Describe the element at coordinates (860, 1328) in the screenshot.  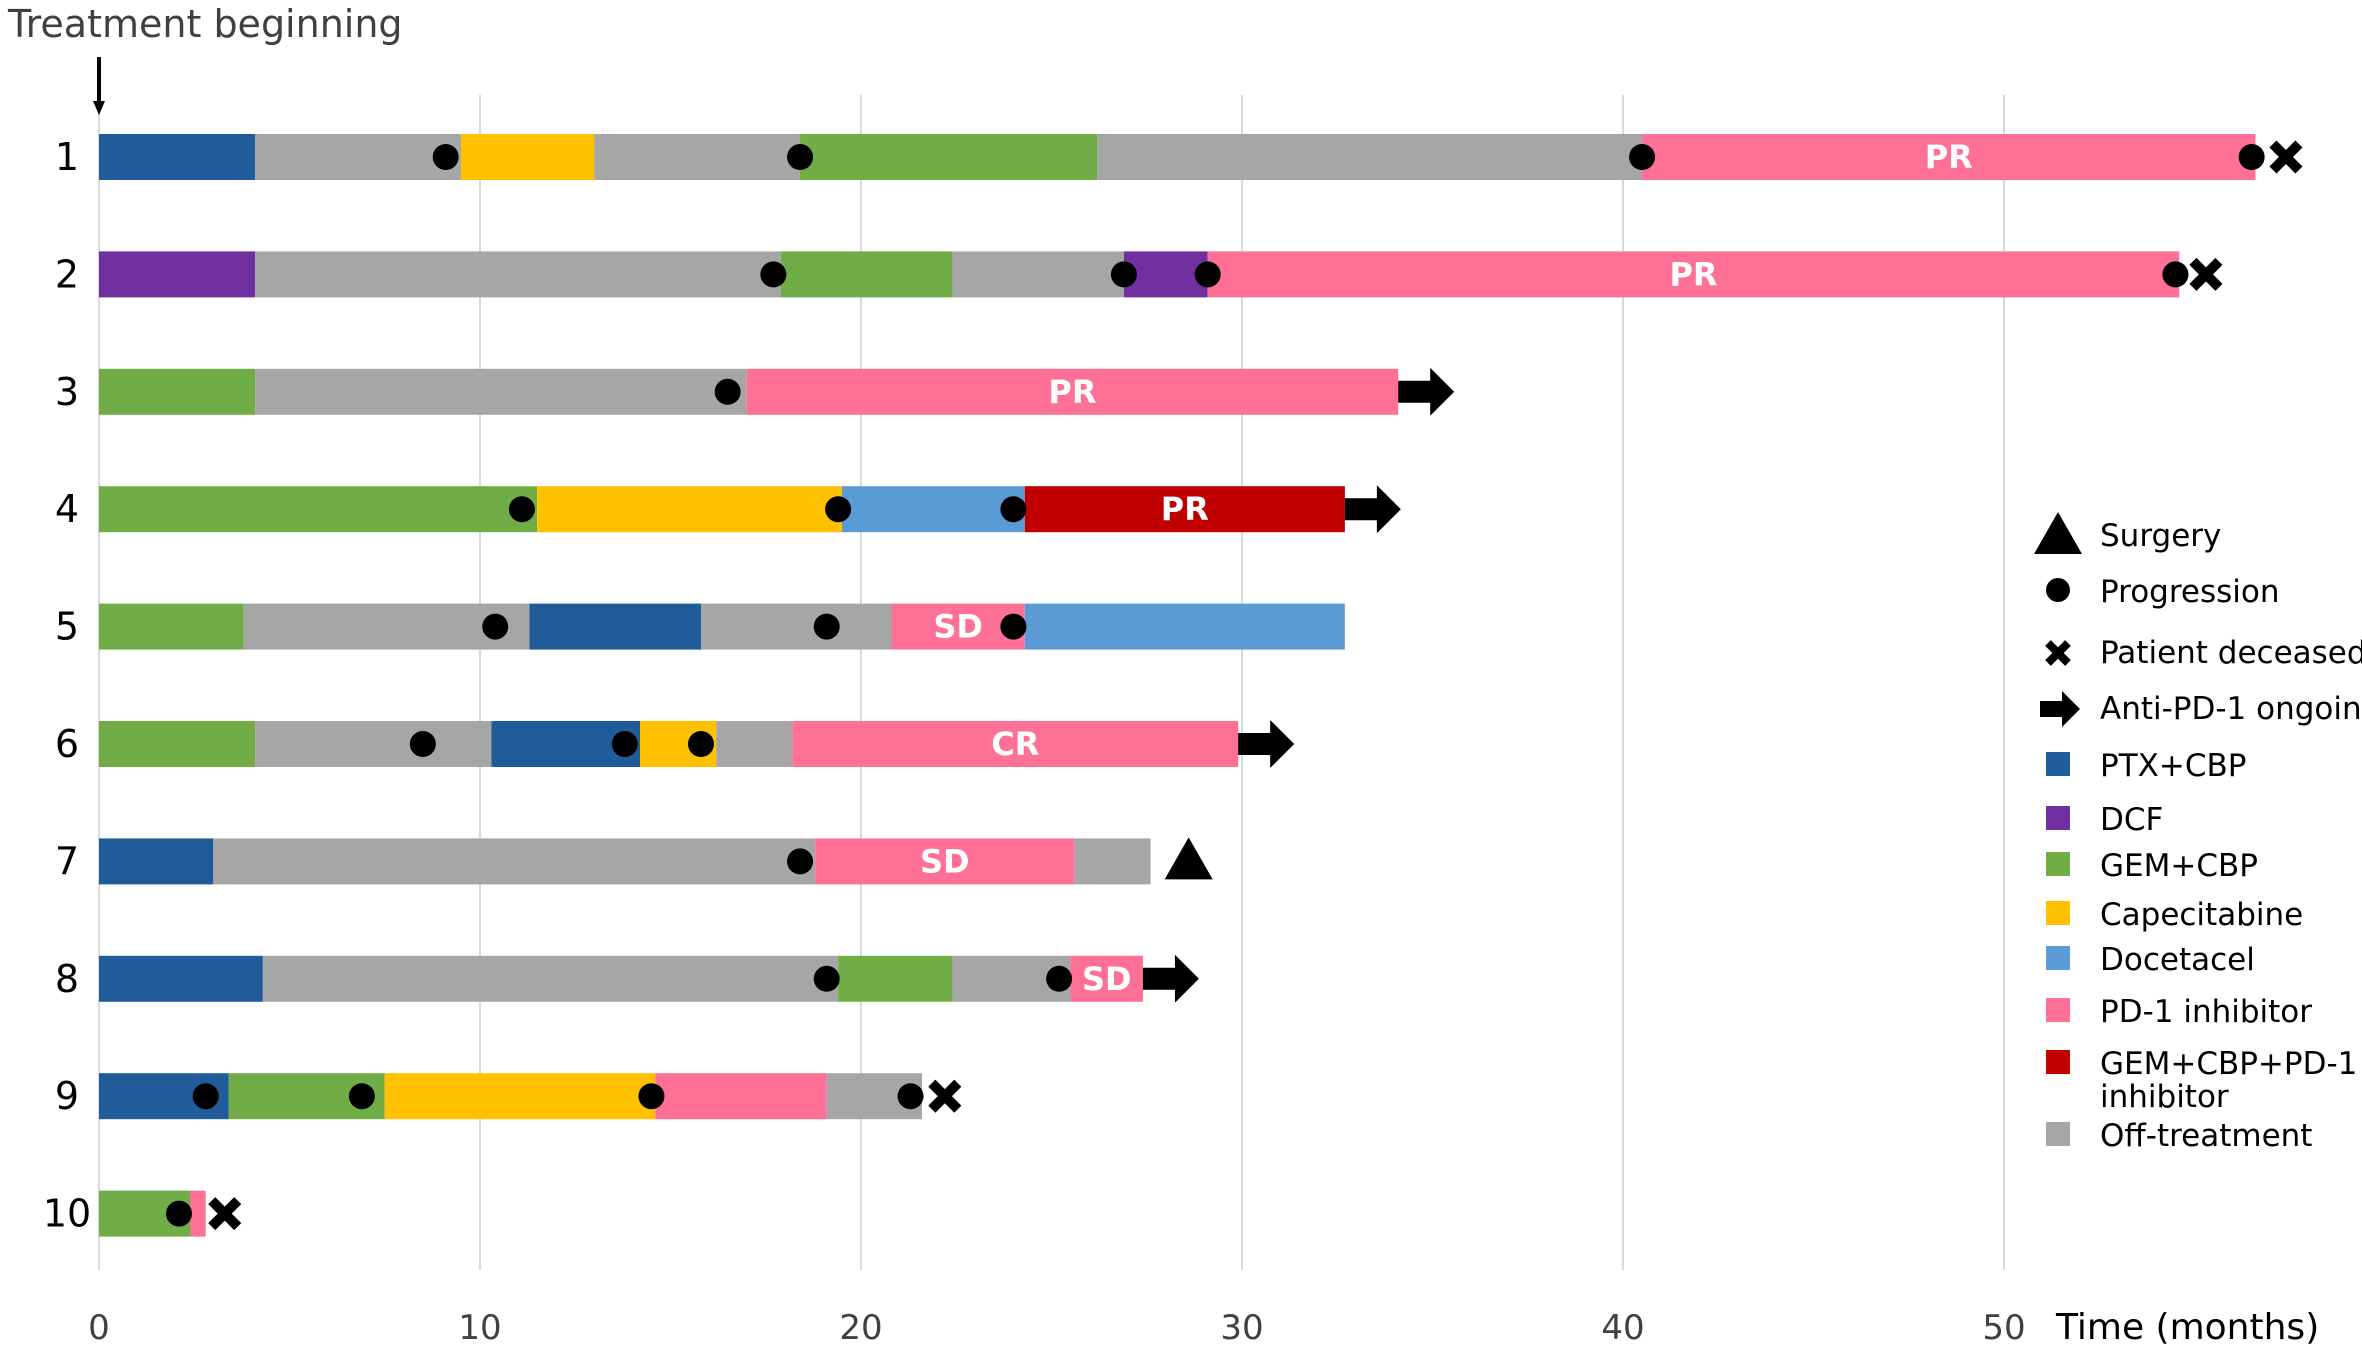
I see `x-tick-label-20: 20` at that location.